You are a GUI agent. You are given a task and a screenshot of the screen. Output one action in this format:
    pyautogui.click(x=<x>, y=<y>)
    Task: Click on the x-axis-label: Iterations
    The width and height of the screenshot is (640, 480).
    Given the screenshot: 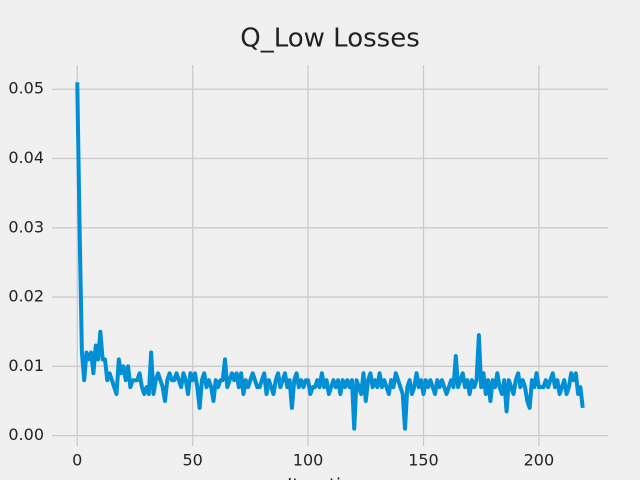 What is the action you would take?
    pyautogui.click(x=330, y=477)
    